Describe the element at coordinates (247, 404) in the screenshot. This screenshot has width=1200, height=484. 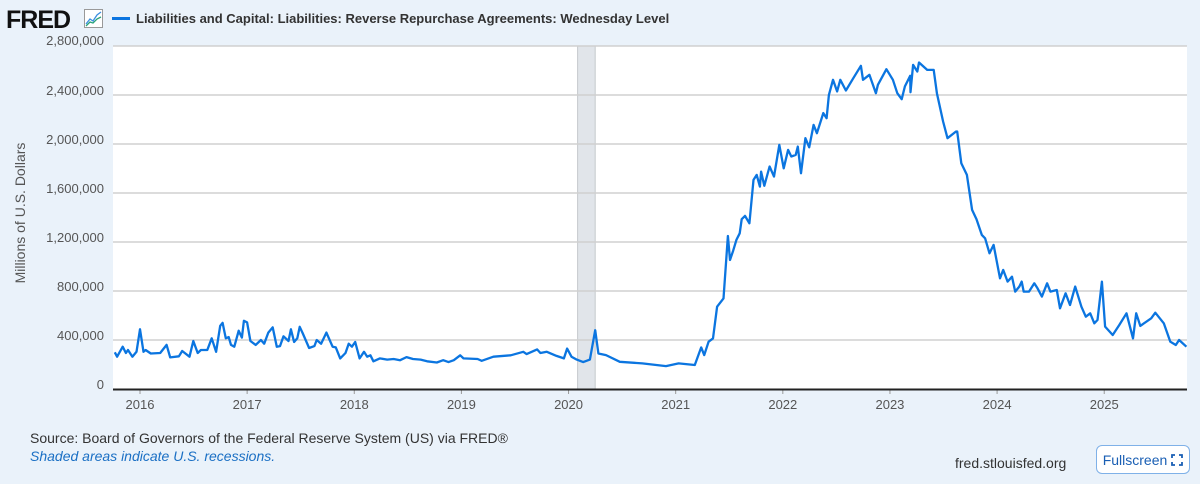
I see `x-tick-label: 2017` at that location.